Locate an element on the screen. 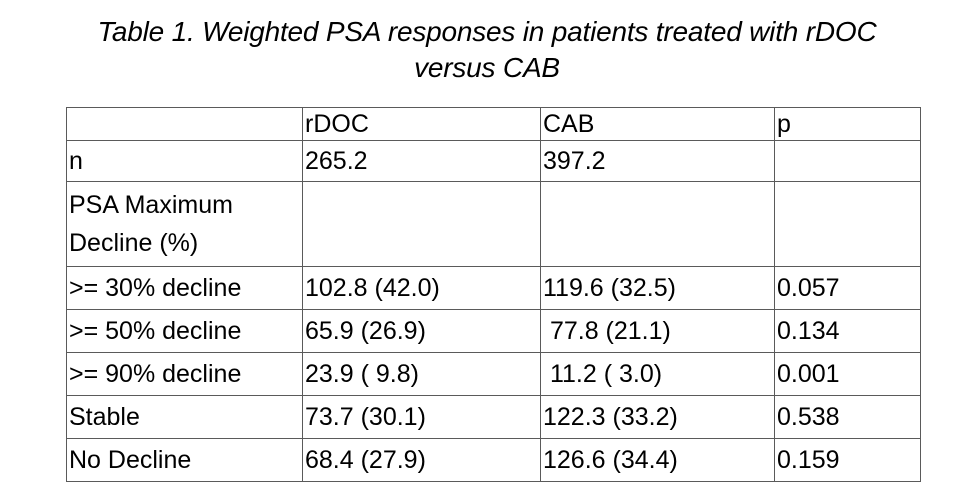 The height and width of the screenshot is (500, 974). row-label: n is located at coordinates (184, 161).